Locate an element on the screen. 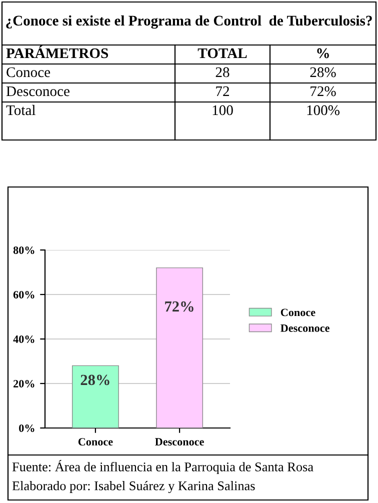 This screenshot has height=503, width=378. text: PARÁMETROS is located at coordinates (57, 52).